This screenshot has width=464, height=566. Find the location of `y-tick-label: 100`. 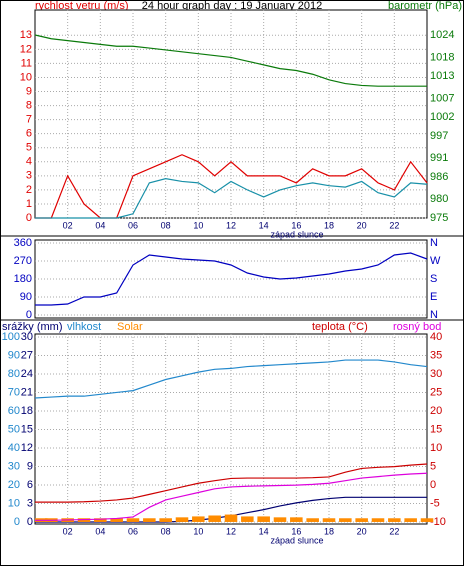

y-tick-label: 100 is located at coordinates (11, 337).